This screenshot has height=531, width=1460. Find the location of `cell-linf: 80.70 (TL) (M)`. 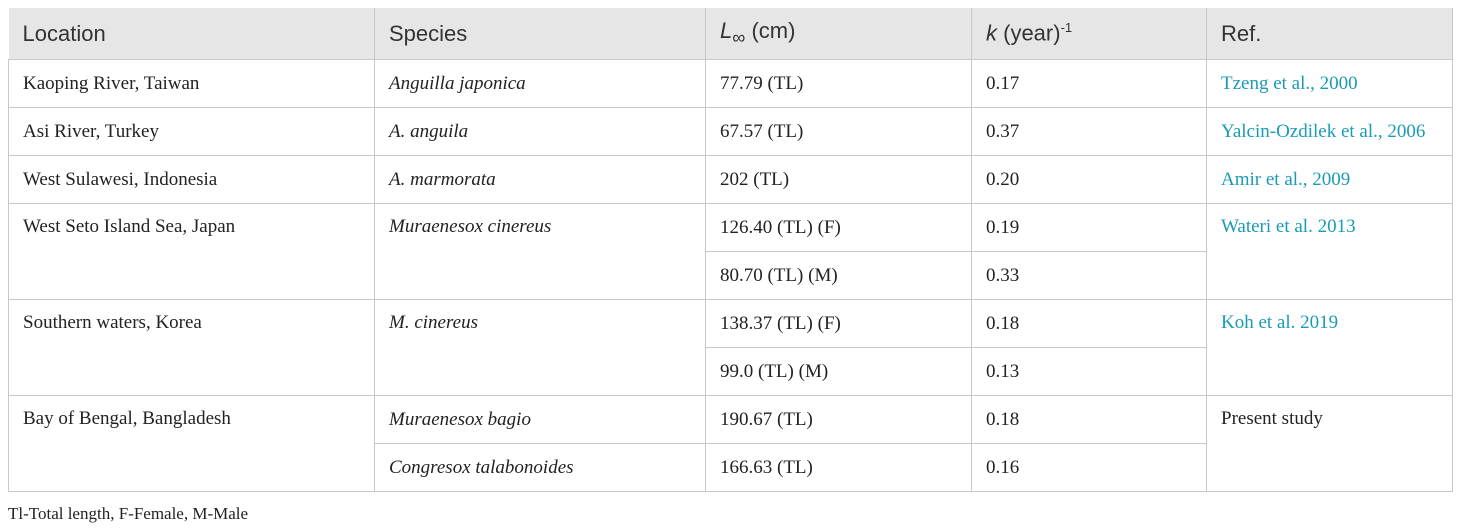

cell-linf: 80.70 (TL) (M) is located at coordinates (838, 275).